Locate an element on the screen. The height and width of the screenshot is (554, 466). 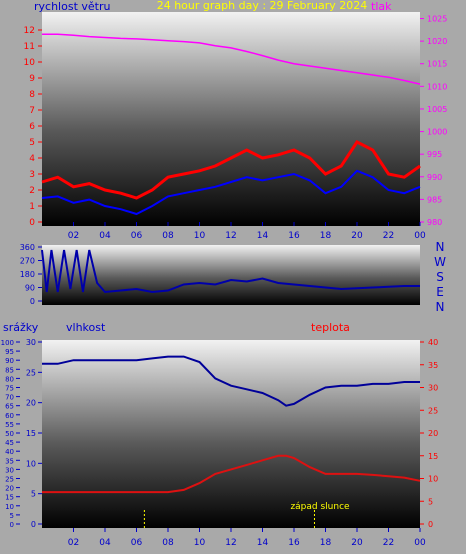
humidity-x-axis: 02 04 06 08 10 12 14 16 18 20 22 00 is located at coordinates (247, 538).